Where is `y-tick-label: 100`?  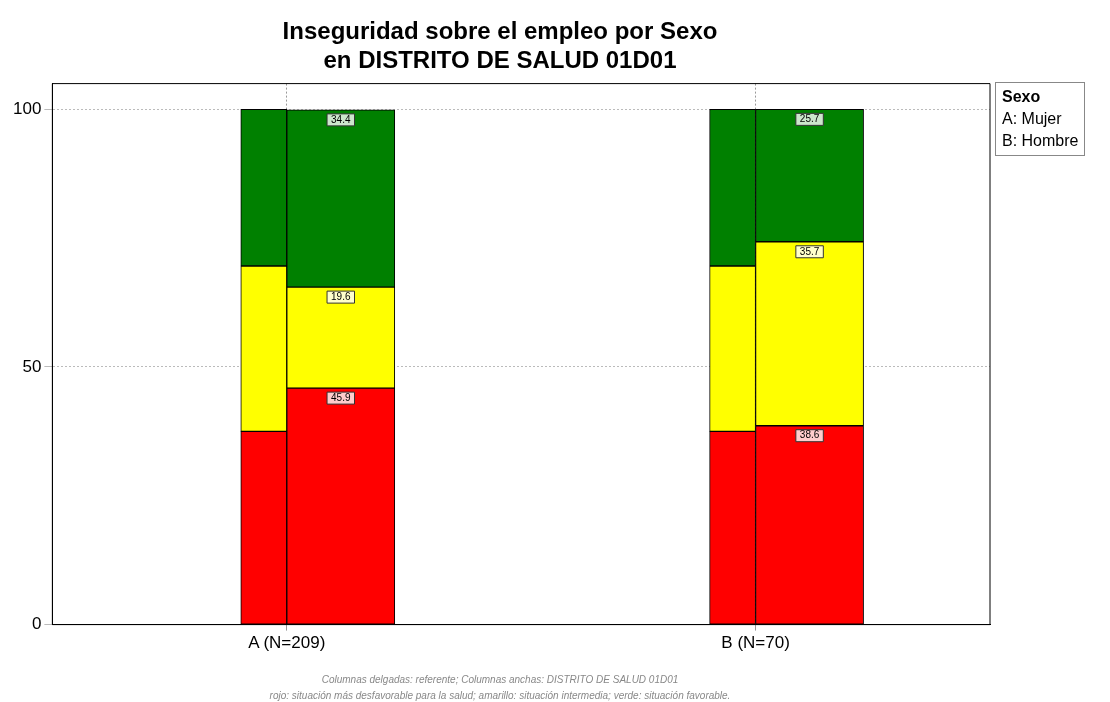 y-tick-label: 100 is located at coordinates (27, 109).